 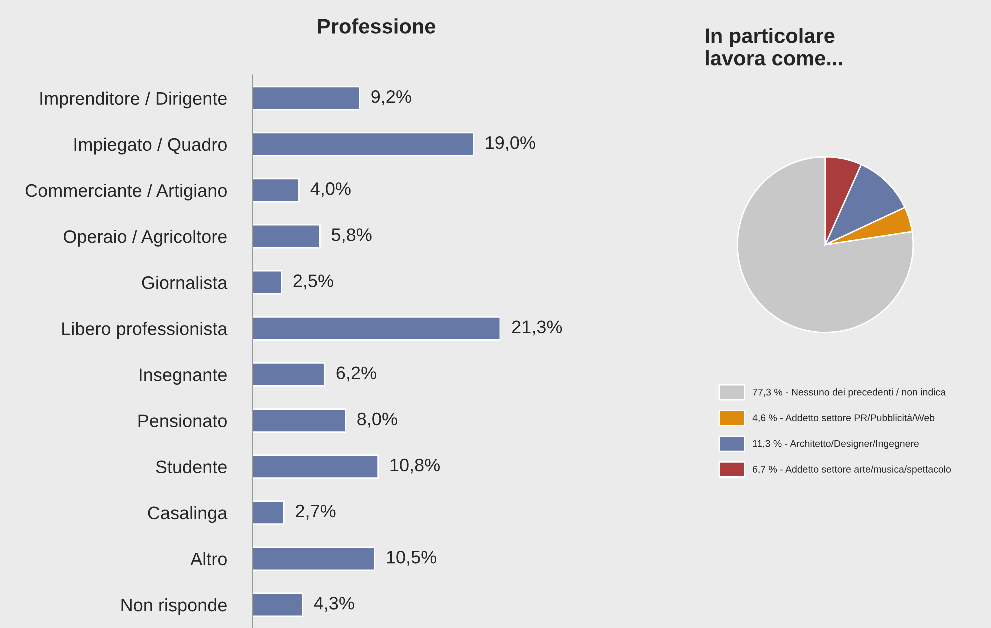 I want to click on y-tick-label: Operaio / Agricoltore, so click(x=145, y=238).